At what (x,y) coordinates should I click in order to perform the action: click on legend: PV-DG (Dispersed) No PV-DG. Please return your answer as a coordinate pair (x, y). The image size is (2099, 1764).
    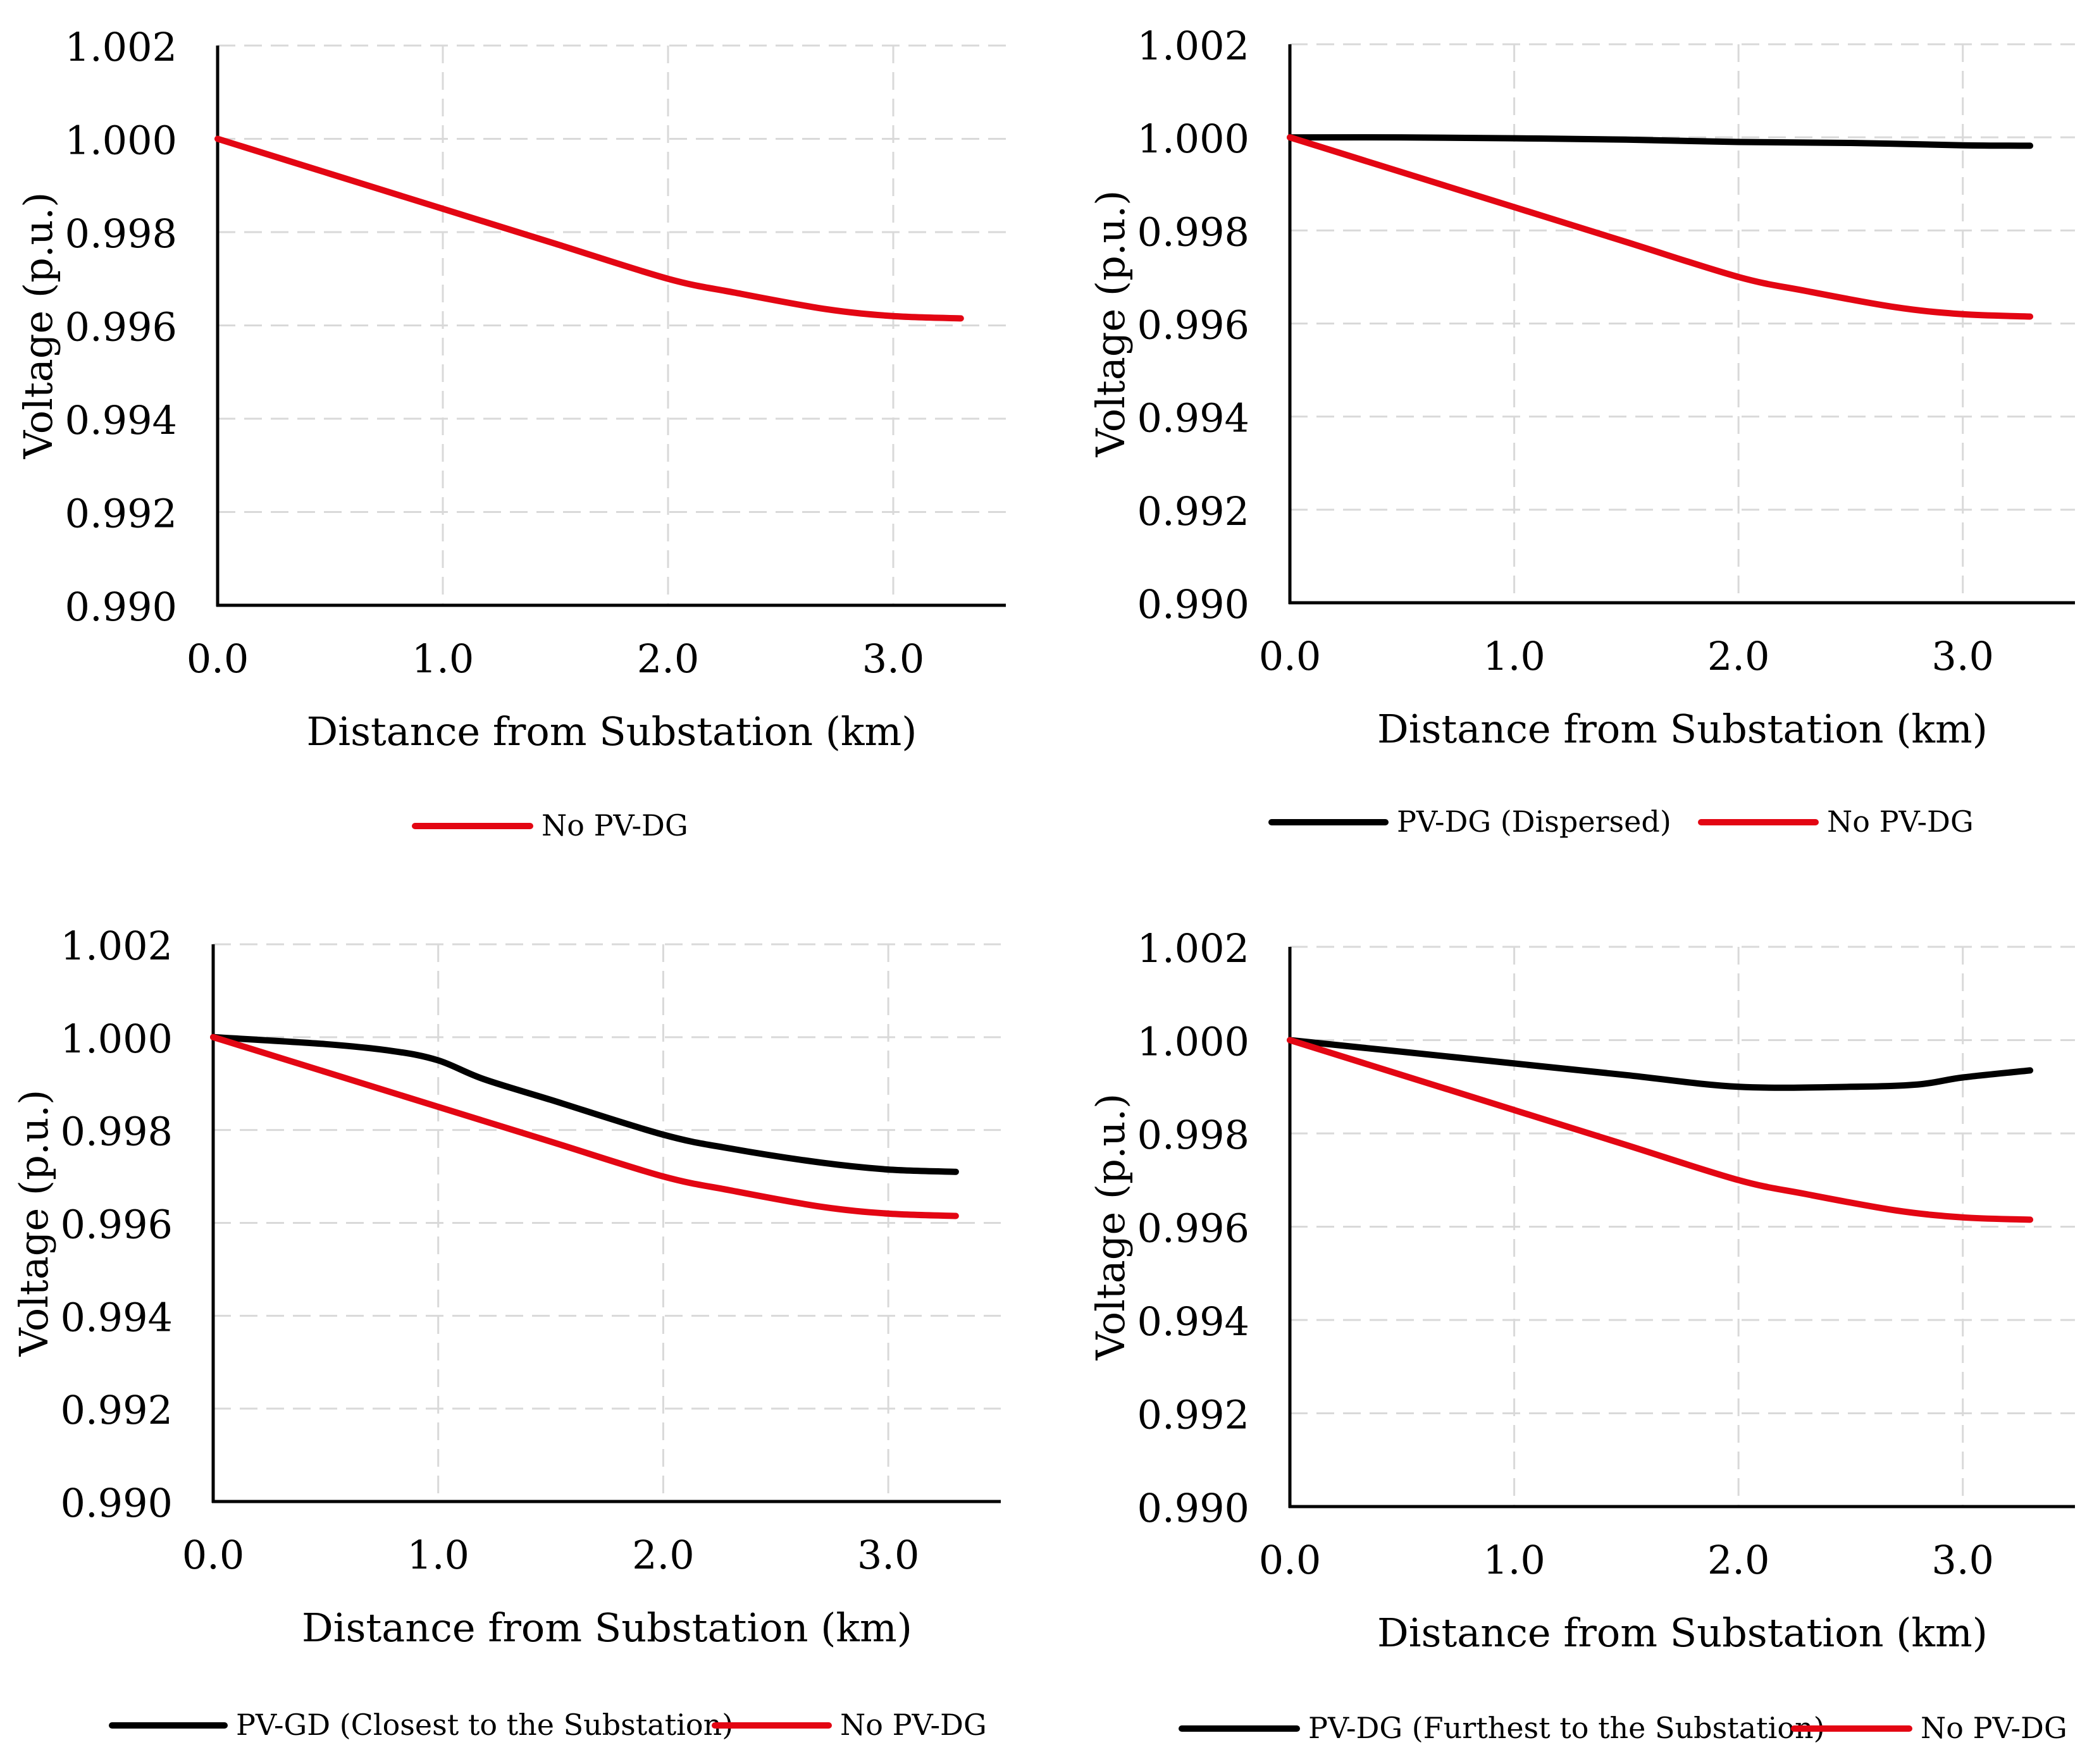
    Looking at the image, I should click on (1621, 822).